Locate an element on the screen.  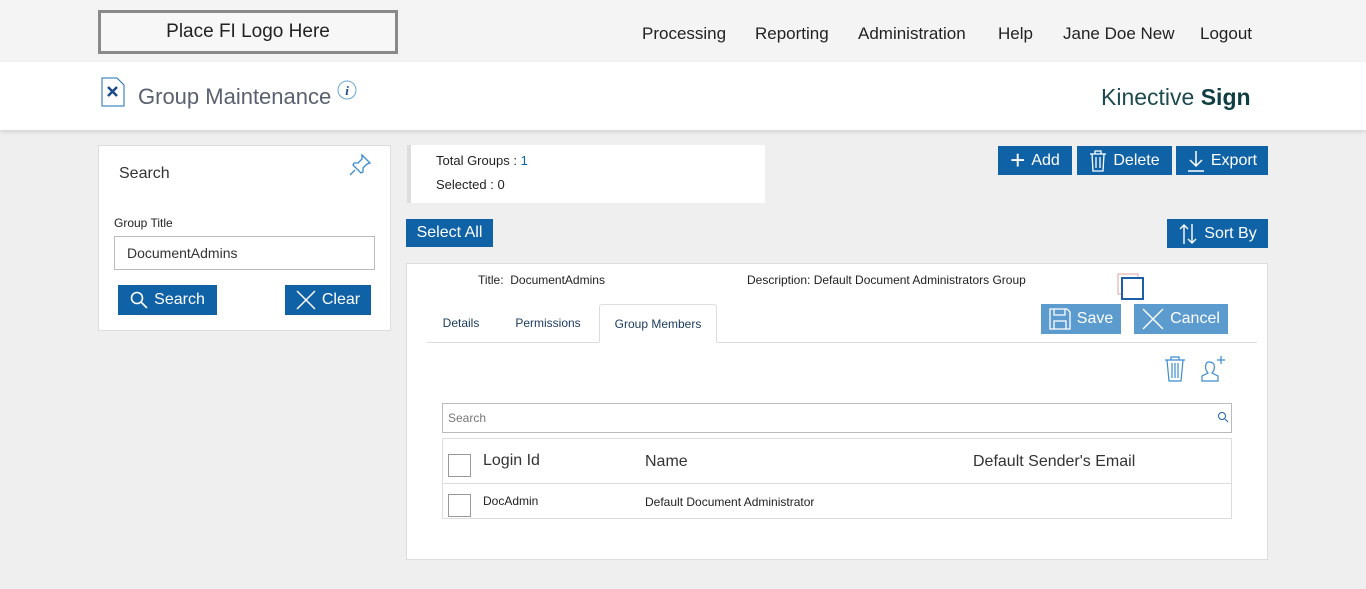
row-divider is located at coordinates (837, 483).